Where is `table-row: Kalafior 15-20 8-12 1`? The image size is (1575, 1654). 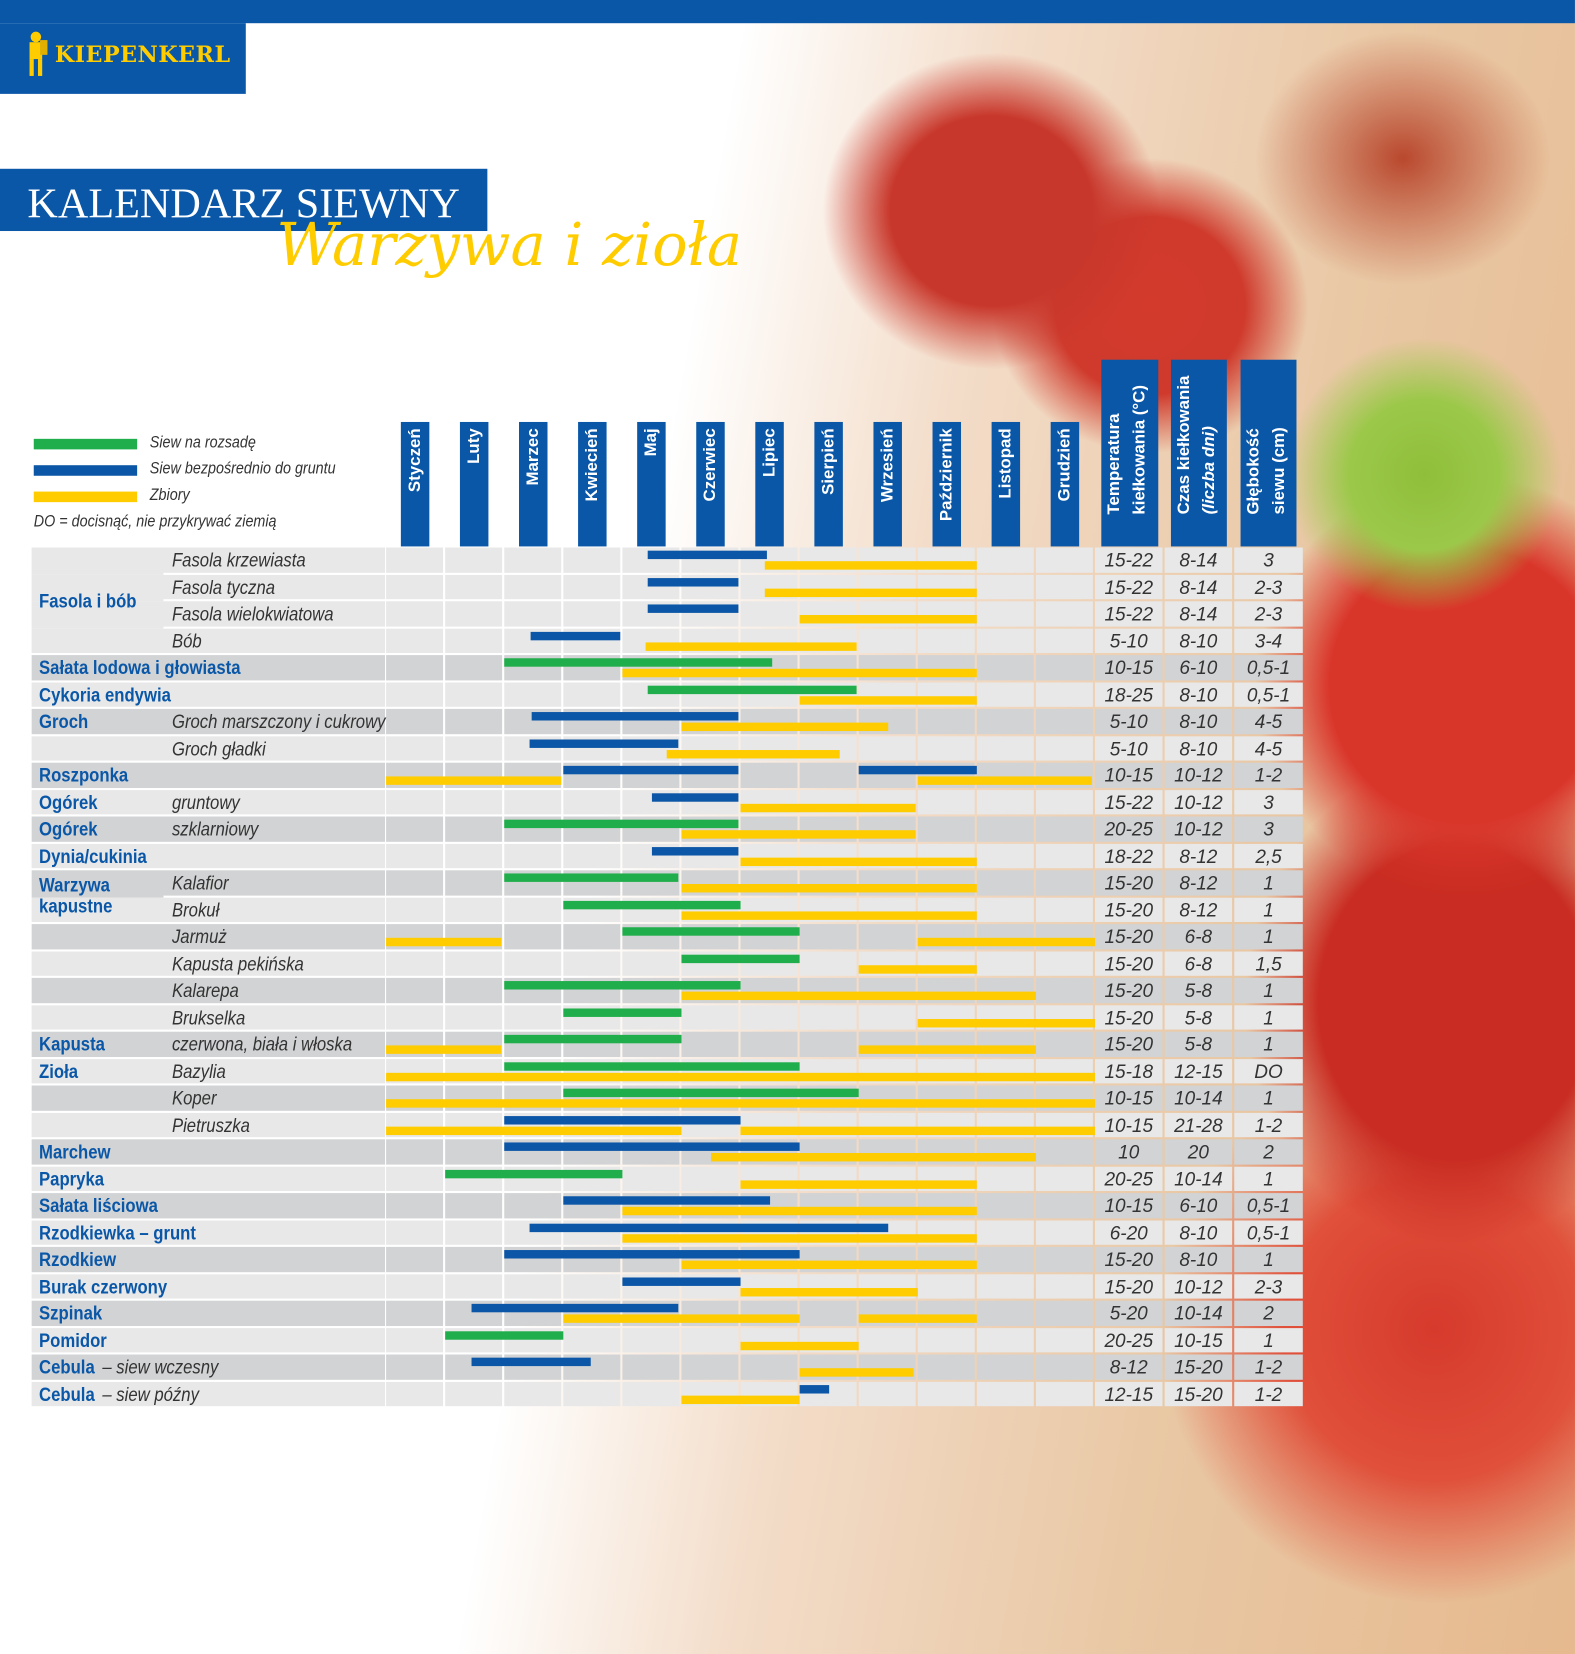
table-row: Kalafior 15-20 8-12 1 is located at coordinates (667, 884).